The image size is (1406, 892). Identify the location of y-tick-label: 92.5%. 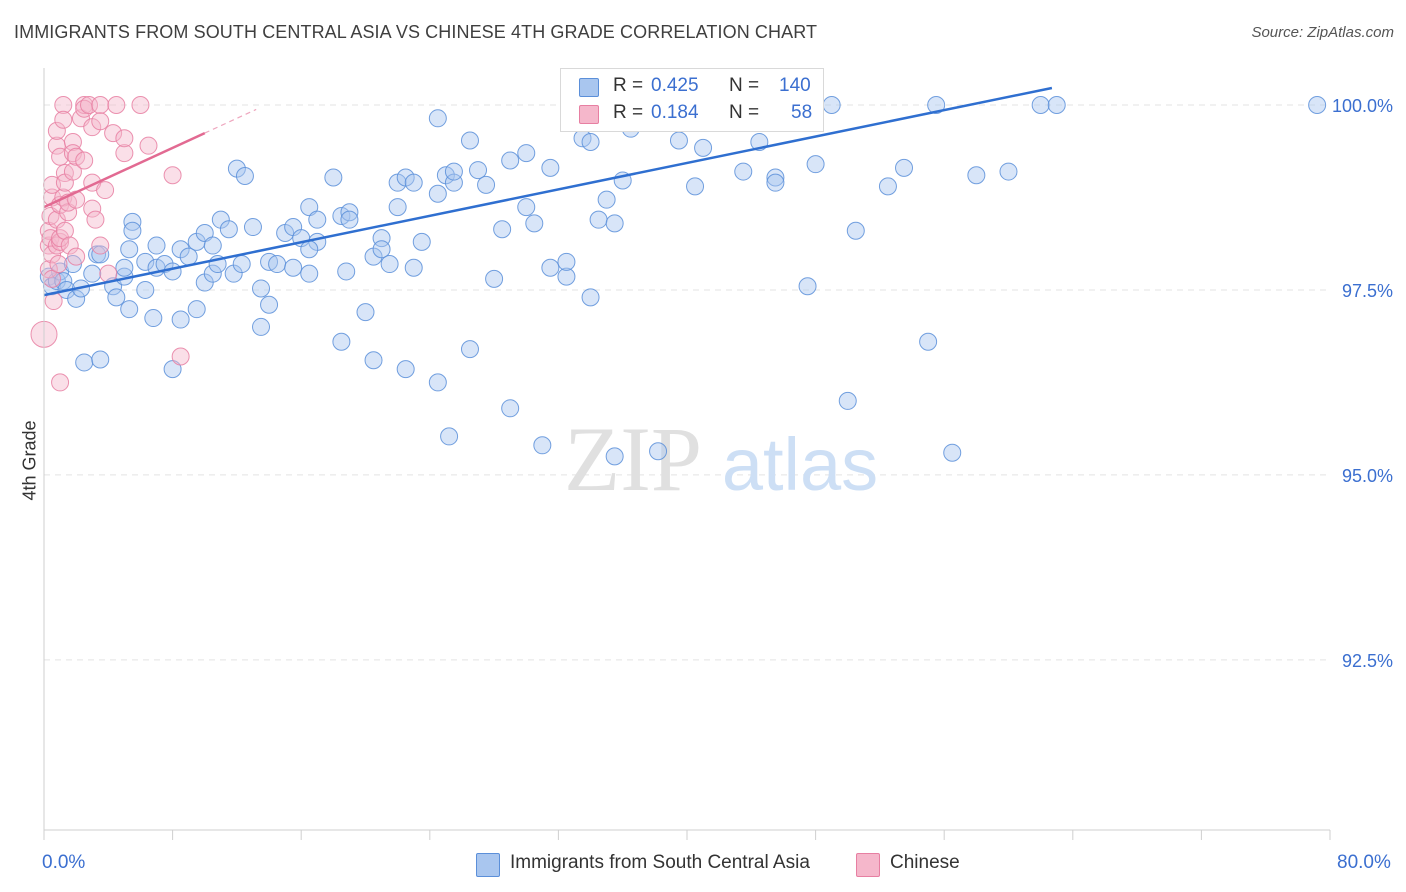
(1367, 661).